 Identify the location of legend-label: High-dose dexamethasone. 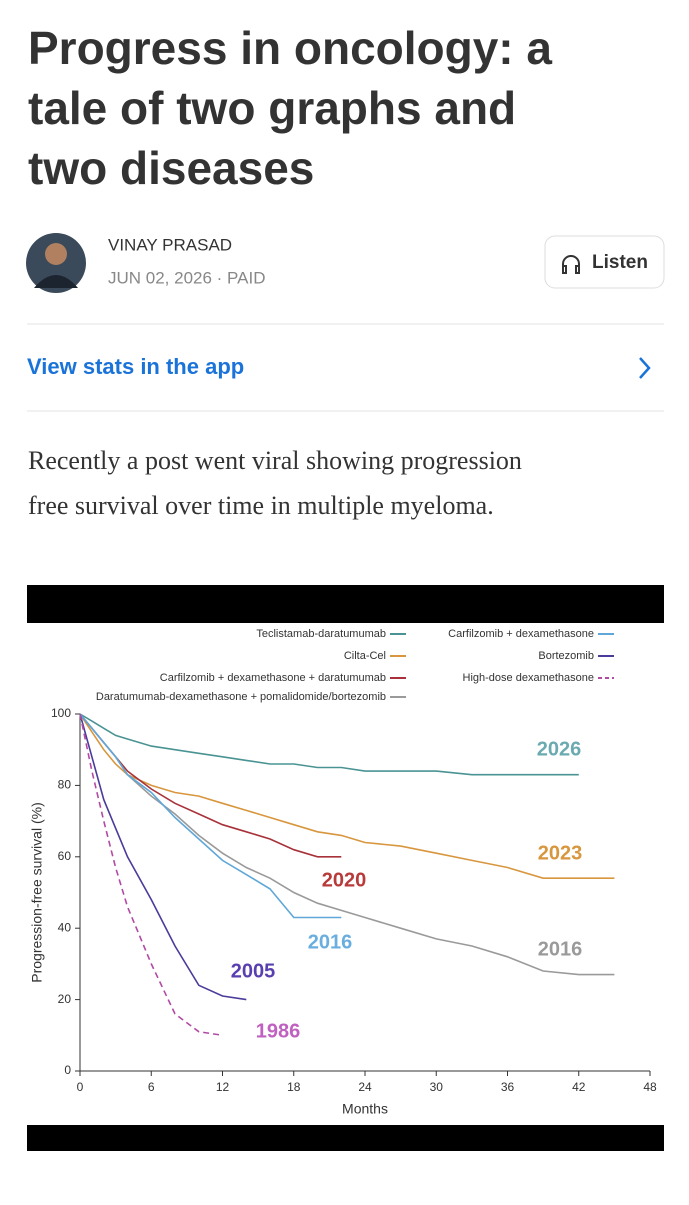
(528, 678).